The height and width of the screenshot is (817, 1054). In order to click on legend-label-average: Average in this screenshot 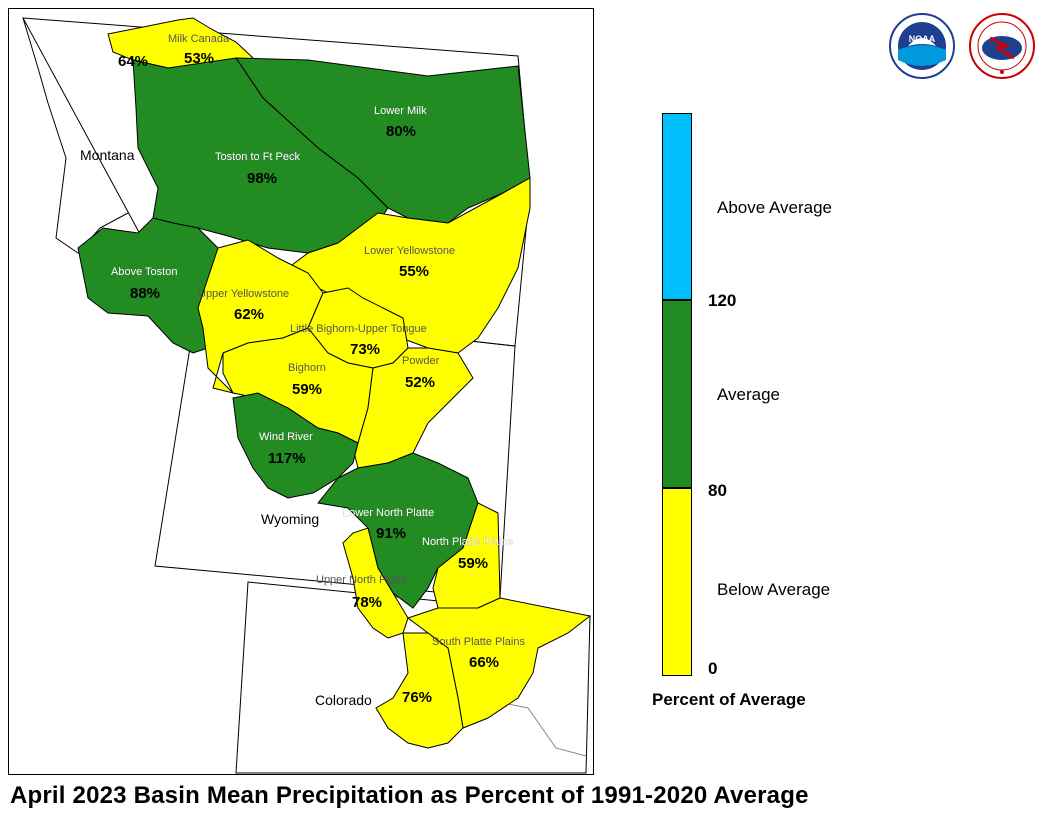, I will do `click(749, 394)`.